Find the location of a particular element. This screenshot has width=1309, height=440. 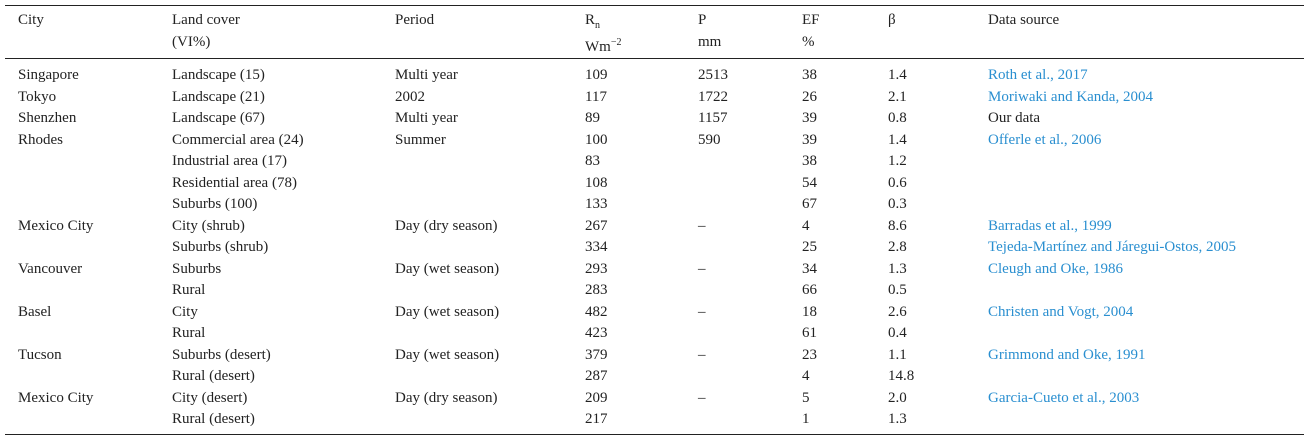

table-cell: Summer is located at coordinates (420, 139).